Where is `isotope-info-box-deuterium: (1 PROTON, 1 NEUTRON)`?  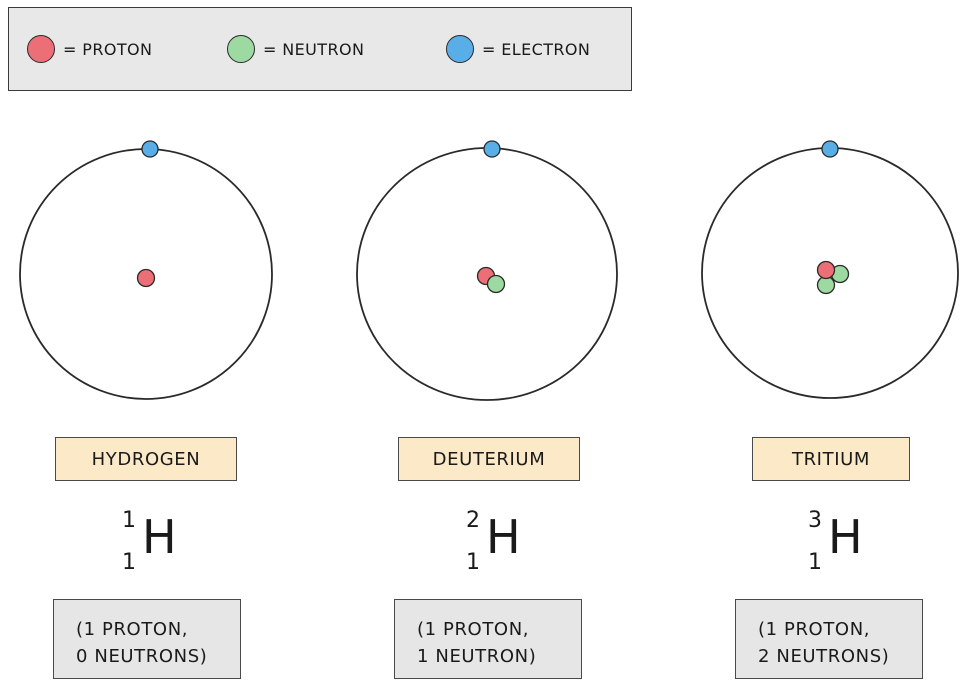 isotope-info-box-deuterium: (1 PROTON, 1 NEUTRON) is located at coordinates (488, 639).